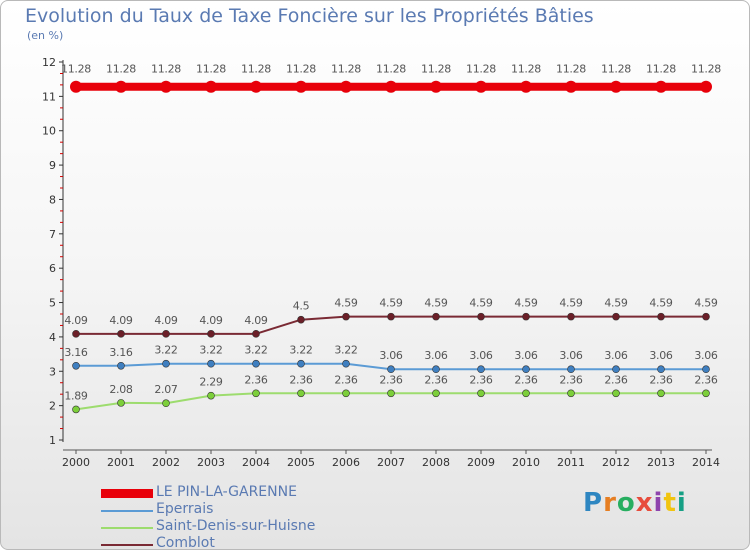 This screenshot has height=550, width=750. I want to click on x-tick-label: 2003, so click(211, 462).